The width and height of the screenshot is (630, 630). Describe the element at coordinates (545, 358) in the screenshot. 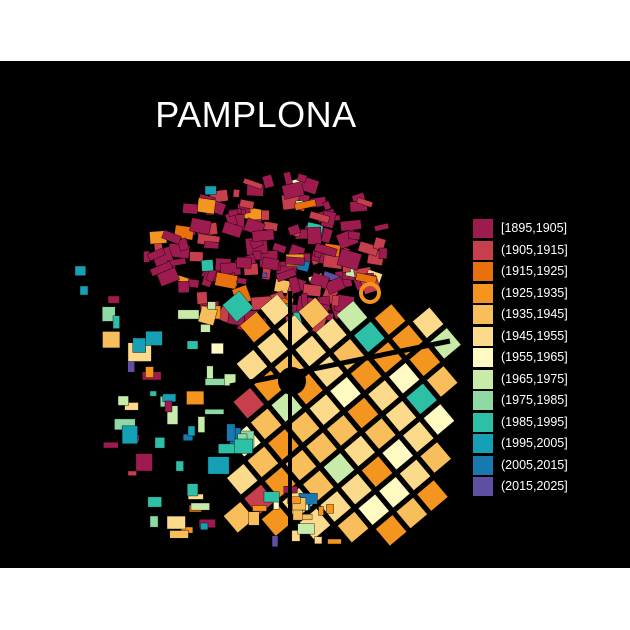

I see `legend-item: (1955,1965]` at that location.